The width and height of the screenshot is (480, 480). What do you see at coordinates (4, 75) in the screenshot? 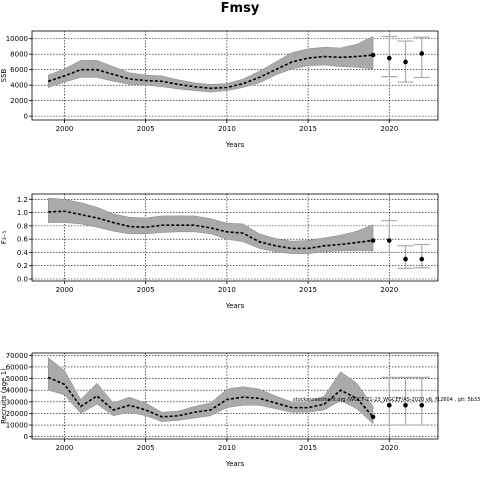
I see `y-axis-label: SSB` at bounding box center [4, 75].